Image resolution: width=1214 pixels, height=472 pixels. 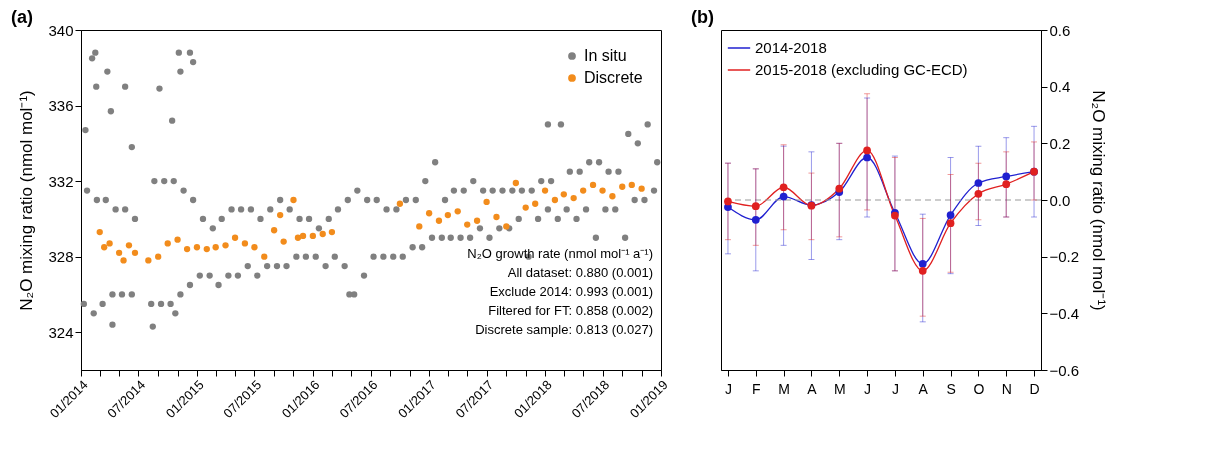 I want to click on legend-label: Discrete, so click(x=613, y=77).